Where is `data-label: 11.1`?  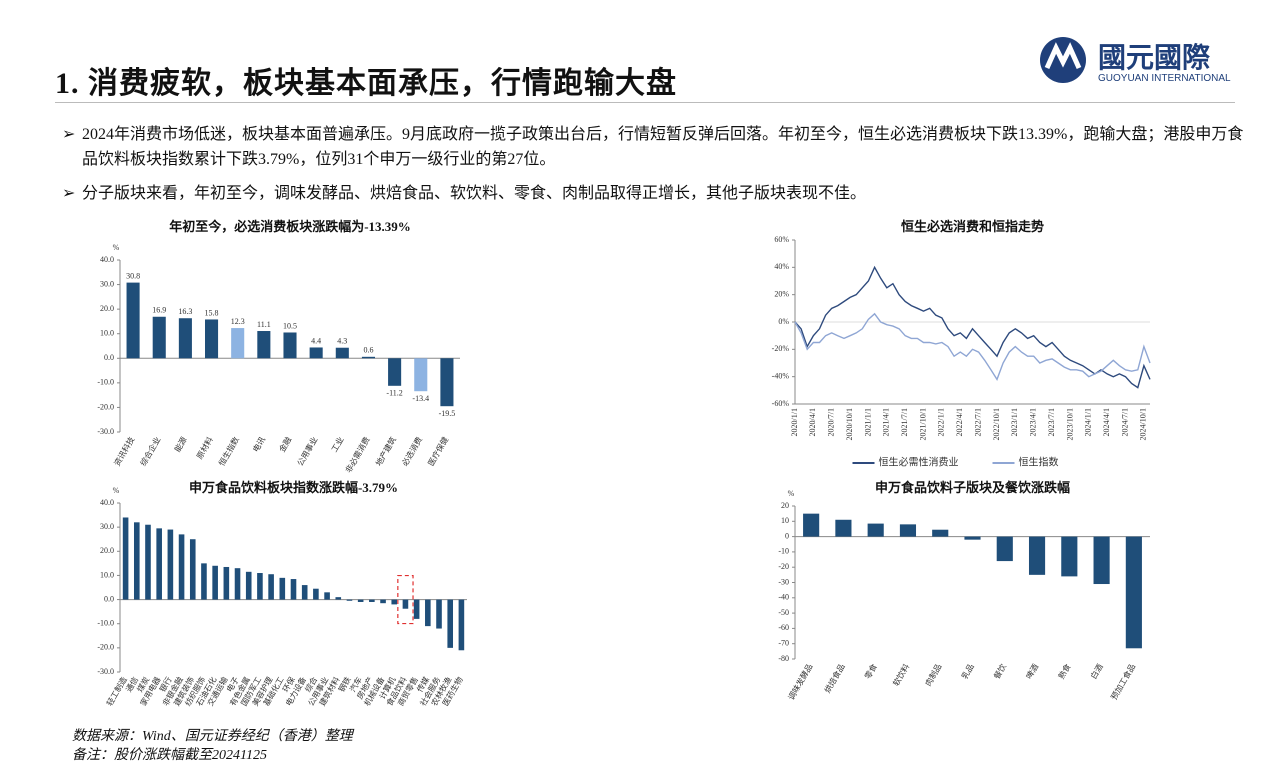
data-label: 11.1 is located at coordinates (264, 324).